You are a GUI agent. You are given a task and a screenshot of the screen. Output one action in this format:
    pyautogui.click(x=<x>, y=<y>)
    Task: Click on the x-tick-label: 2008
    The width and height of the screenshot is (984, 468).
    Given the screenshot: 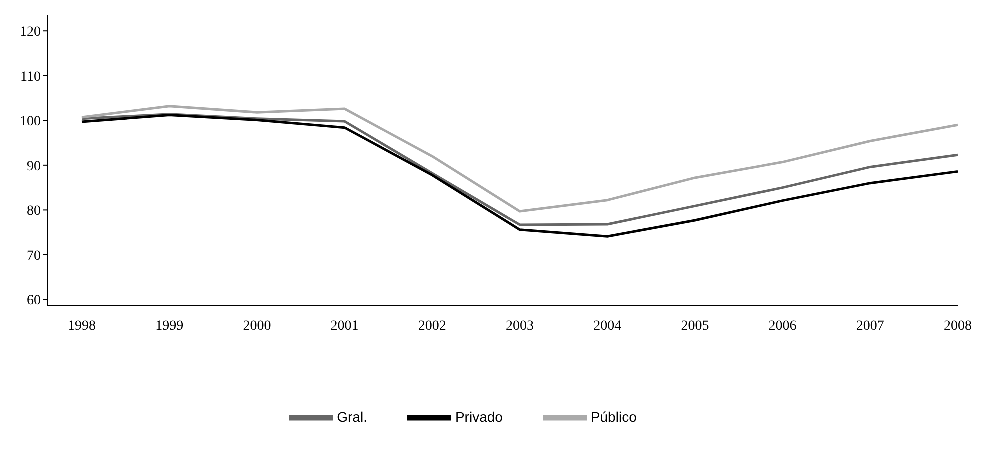 What is the action you would take?
    pyautogui.click(x=958, y=326)
    